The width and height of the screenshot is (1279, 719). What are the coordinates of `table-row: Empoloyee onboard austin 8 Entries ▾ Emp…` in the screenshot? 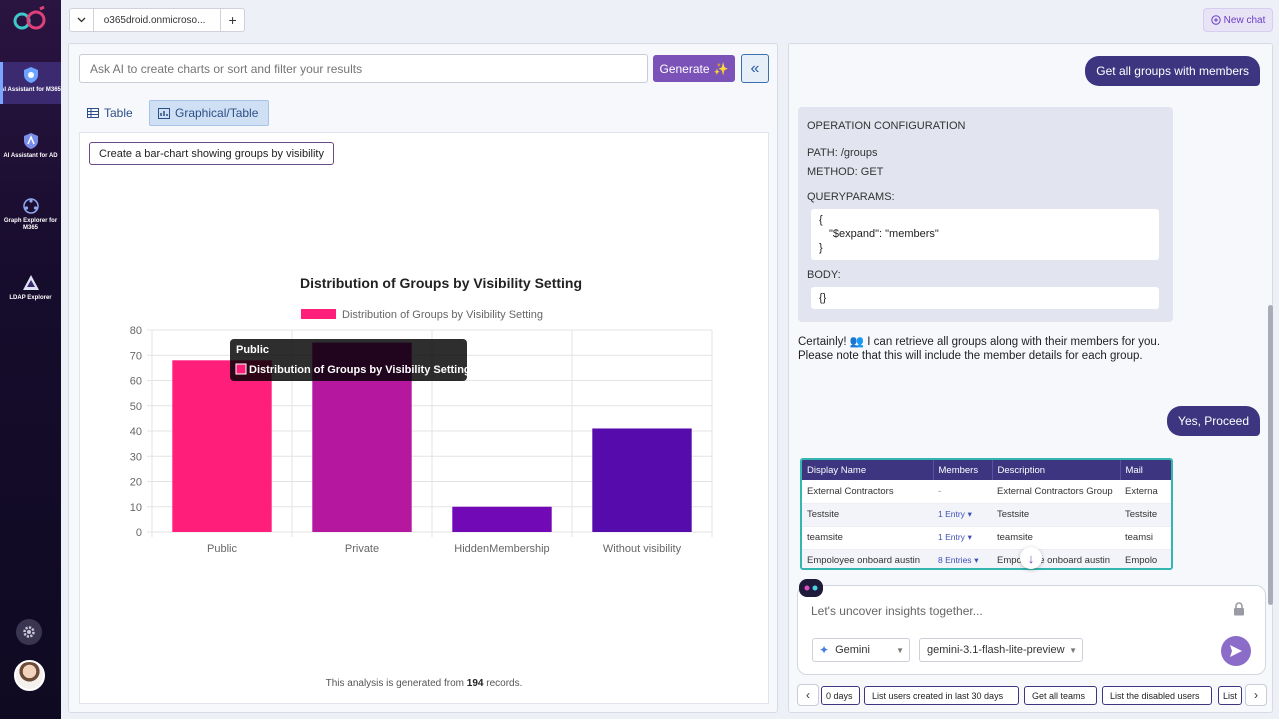 It's located at (986, 558).